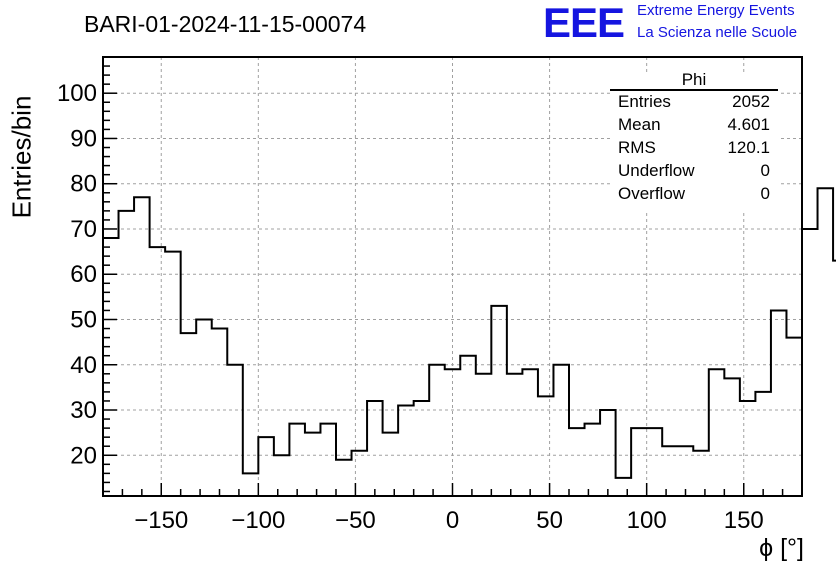 This screenshot has height=572, width=836. What do you see at coordinates (83, 365) in the screenshot?
I see `y-tick-label: 40` at bounding box center [83, 365].